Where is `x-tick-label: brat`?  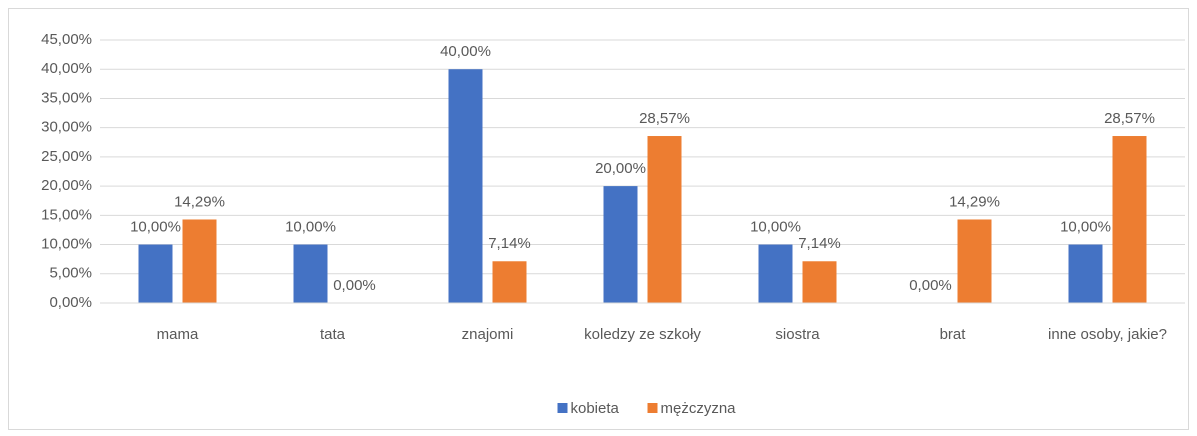 x-tick-label: brat is located at coordinates (953, 334).